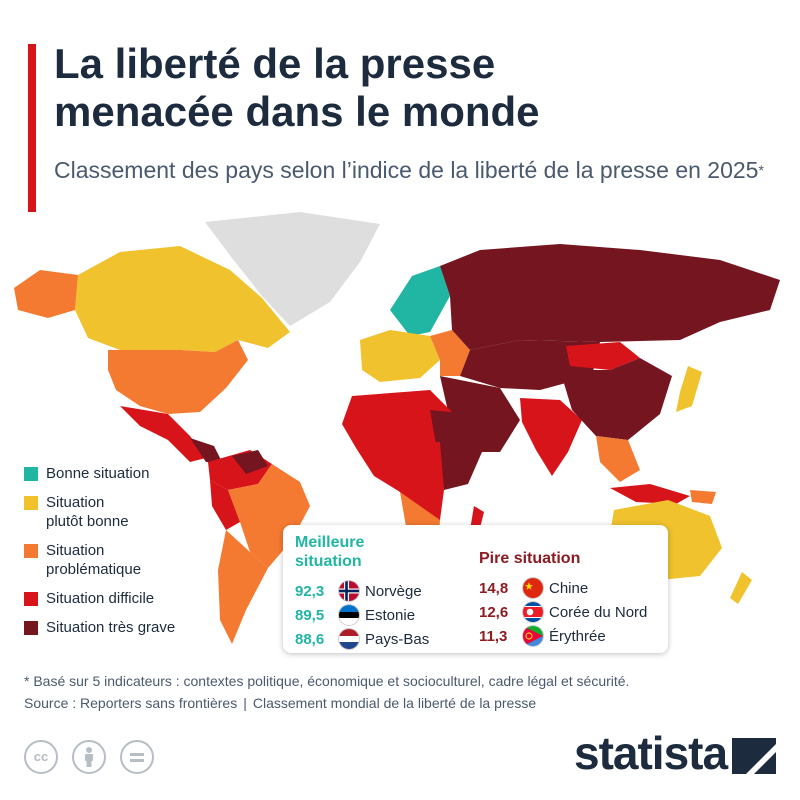  What do you see at coordinates (400, 481) in the screenshot?
I see `map-central-africa` at bounding box center [400, 481].